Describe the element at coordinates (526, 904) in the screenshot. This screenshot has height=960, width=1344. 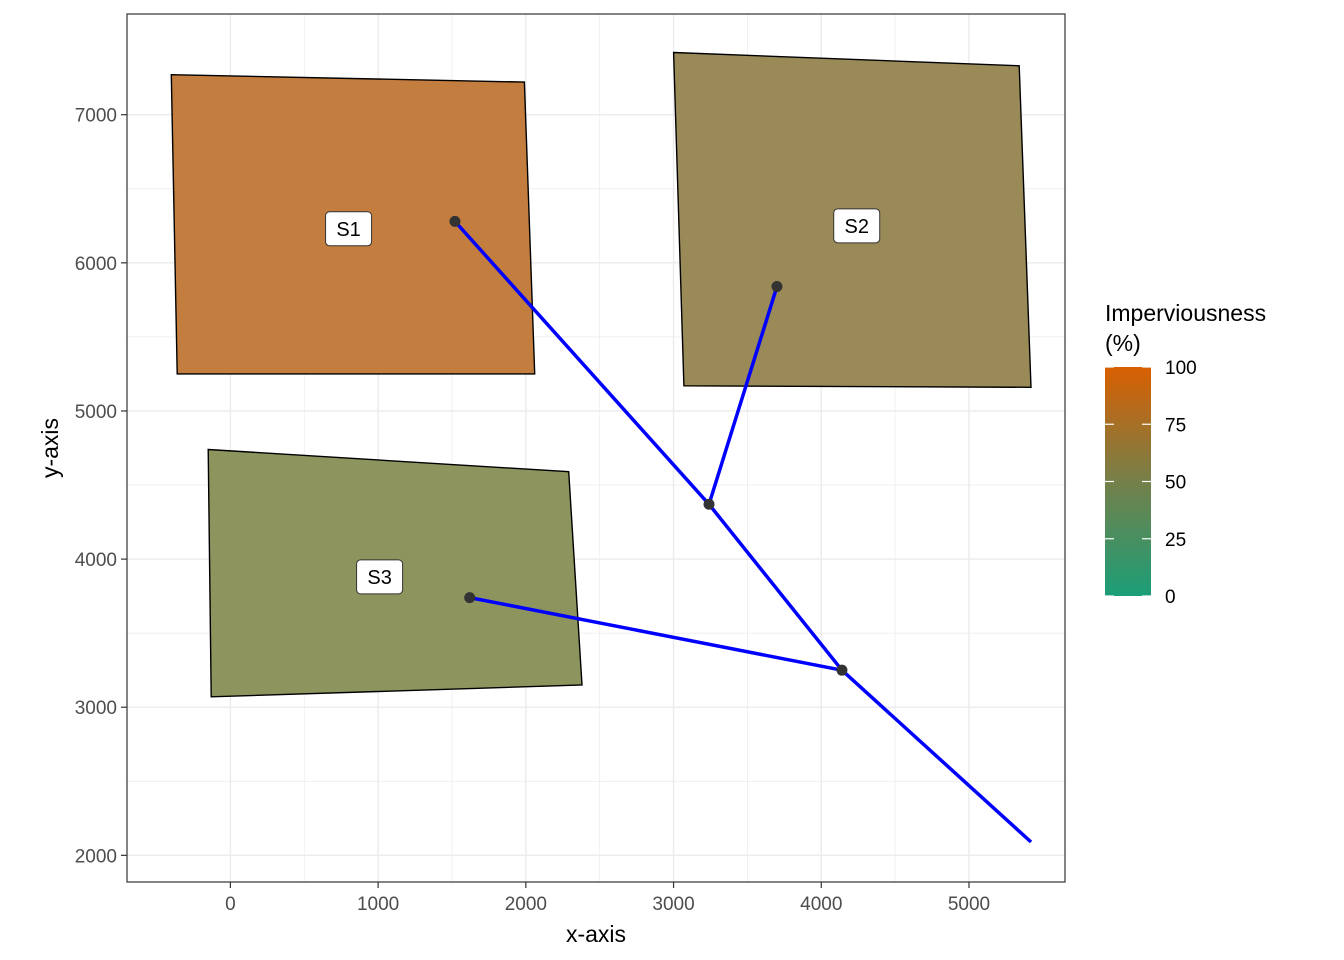
I see `x-tick-label-2000: 2000` at that location.